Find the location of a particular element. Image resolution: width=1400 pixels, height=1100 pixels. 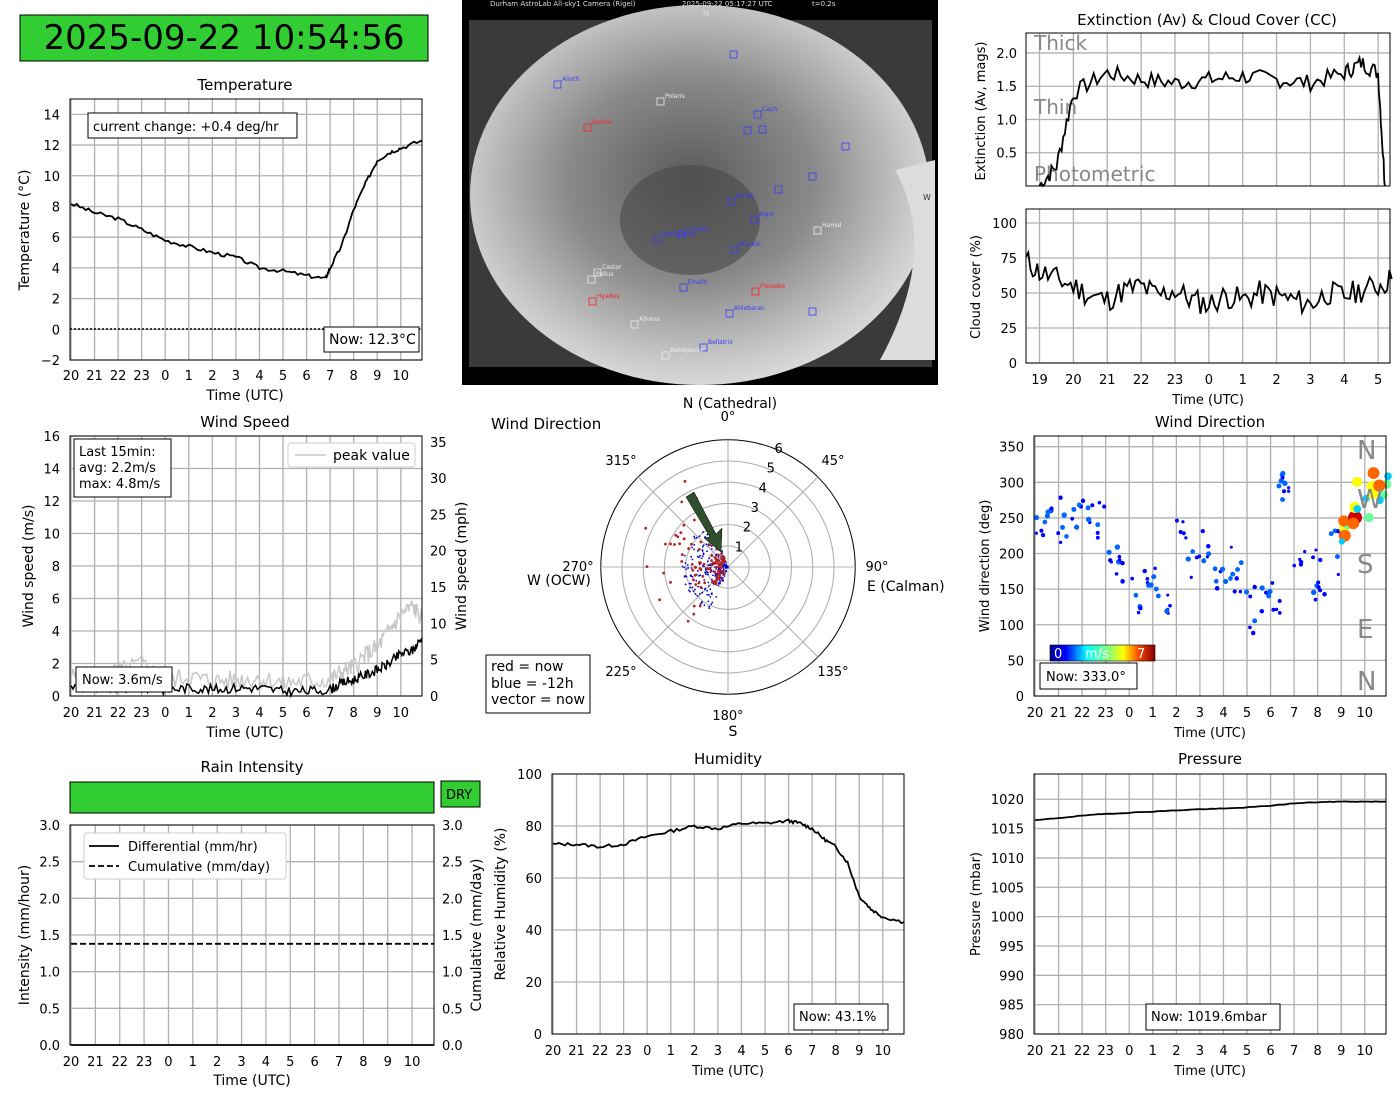

wind-speed-ytick: 16 is located at coordinates (51, 437).